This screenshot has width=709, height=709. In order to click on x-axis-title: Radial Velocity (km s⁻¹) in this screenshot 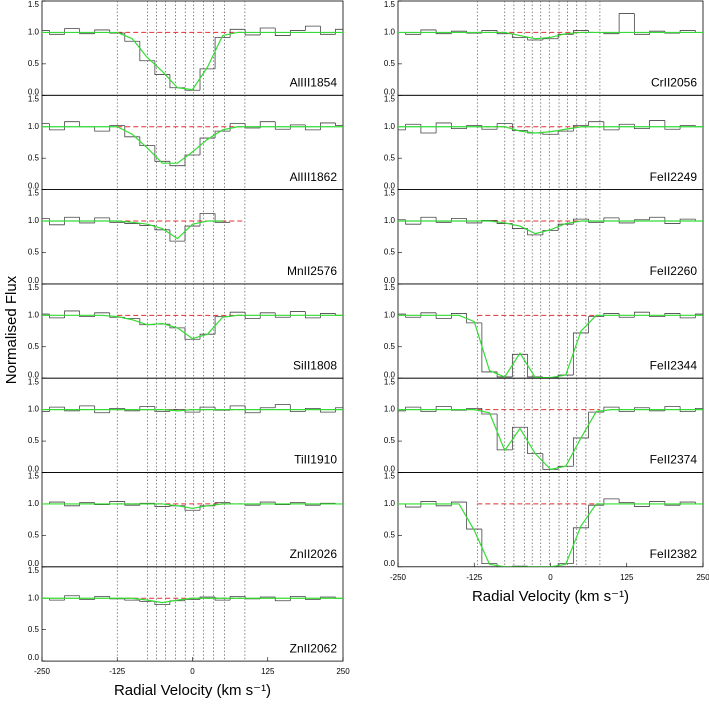, I will do `click(192, 690)`.